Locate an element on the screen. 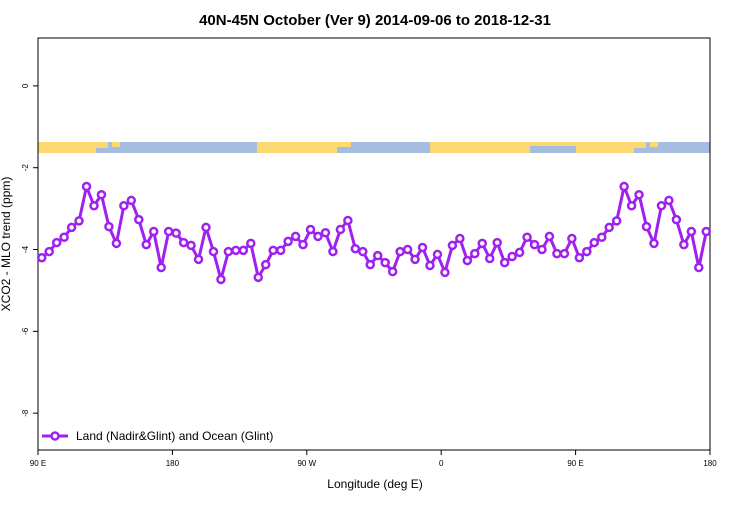 This screenshot has height=505, width=750. y-tick-label: -6 is located at coordinates (25, 331).